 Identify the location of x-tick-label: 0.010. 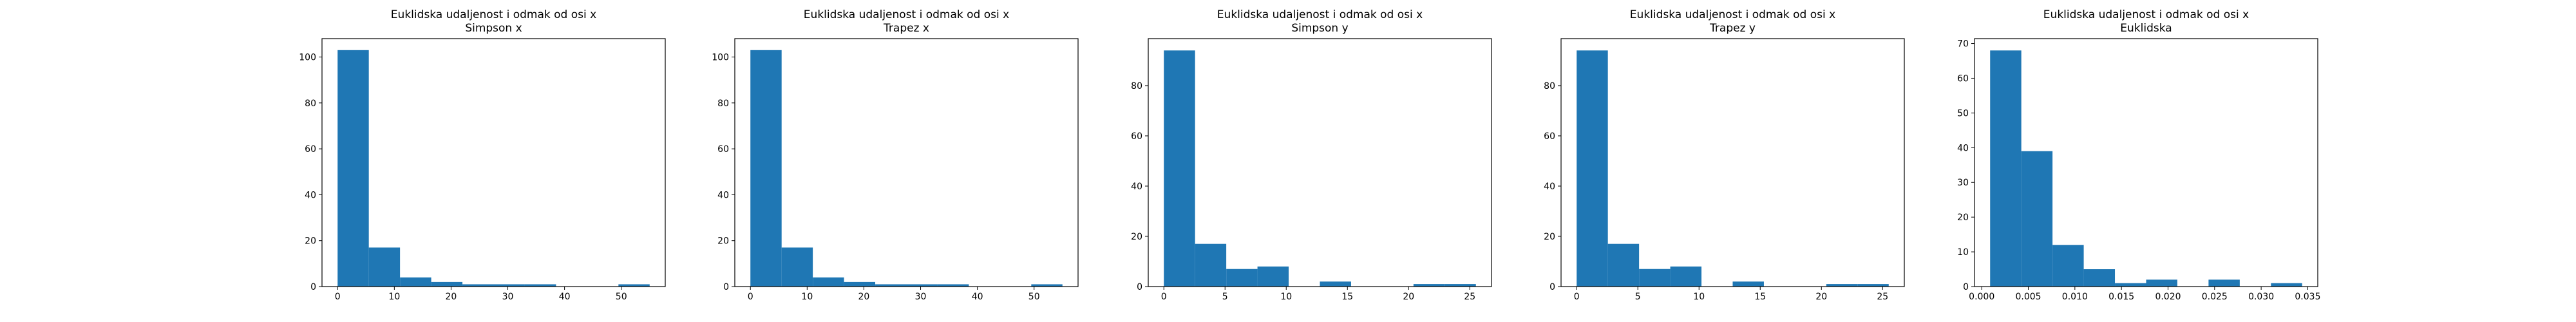
(2075, 297).